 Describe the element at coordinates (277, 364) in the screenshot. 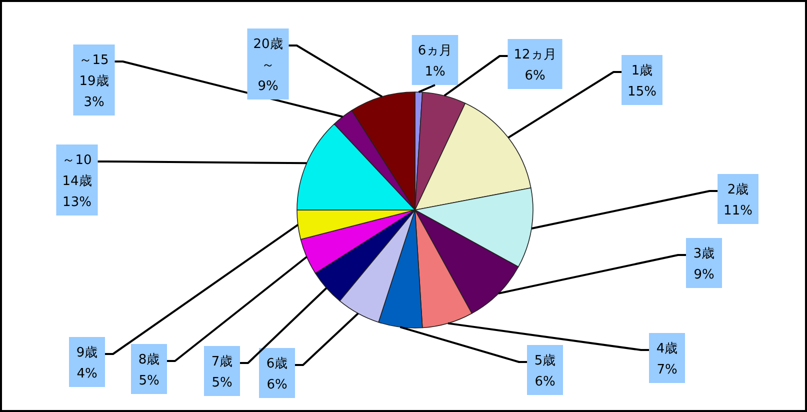

I see `slice-label: 6歳` at that location.